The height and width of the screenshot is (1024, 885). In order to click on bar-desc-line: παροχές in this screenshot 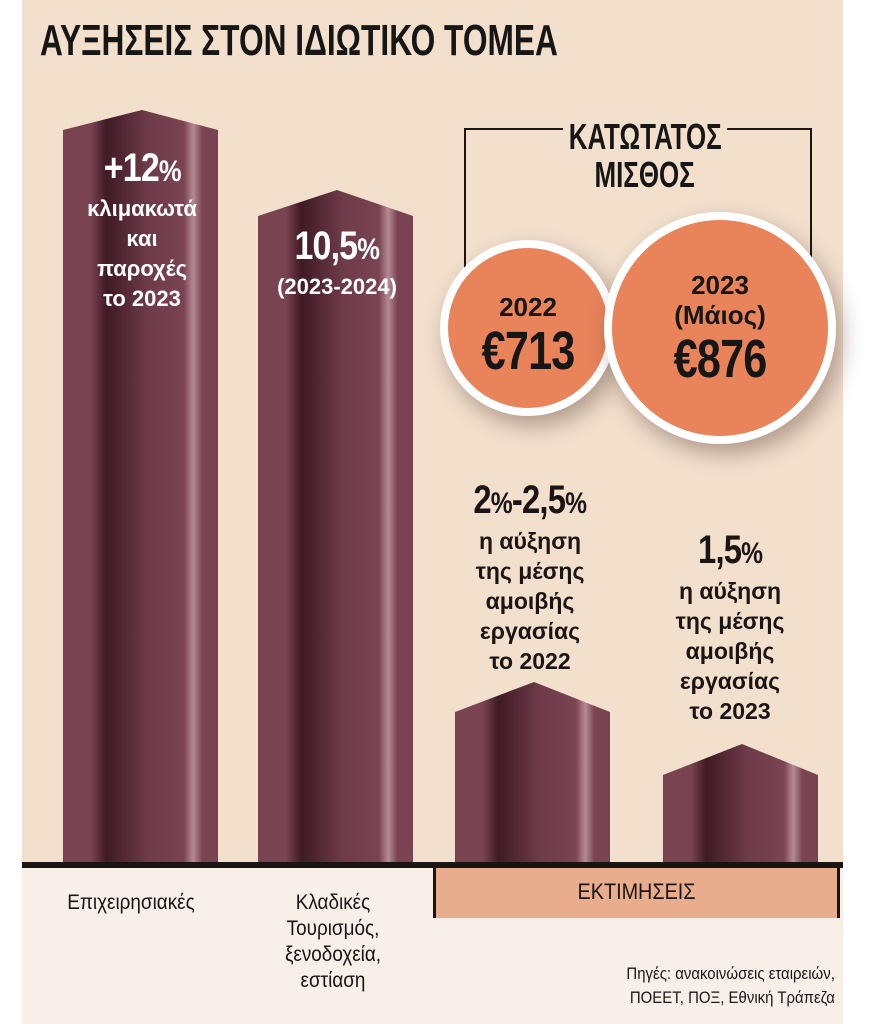, I will do `click(142, 268)`.